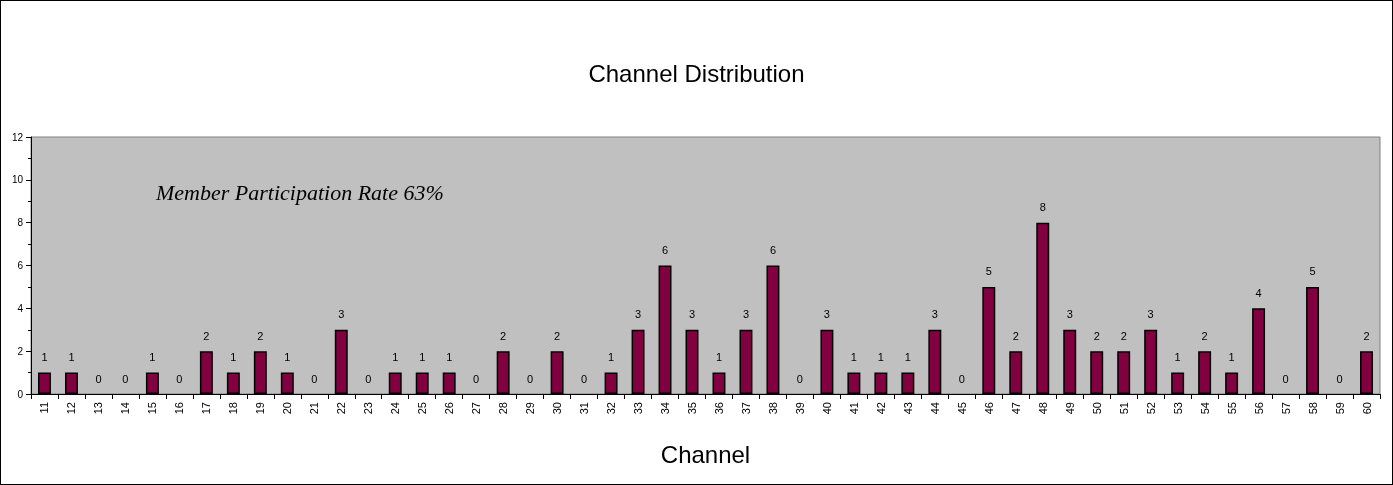 This screenshot has height=485, width=1393. I want to click on x-tick-label: 50, so click(1096, 408).